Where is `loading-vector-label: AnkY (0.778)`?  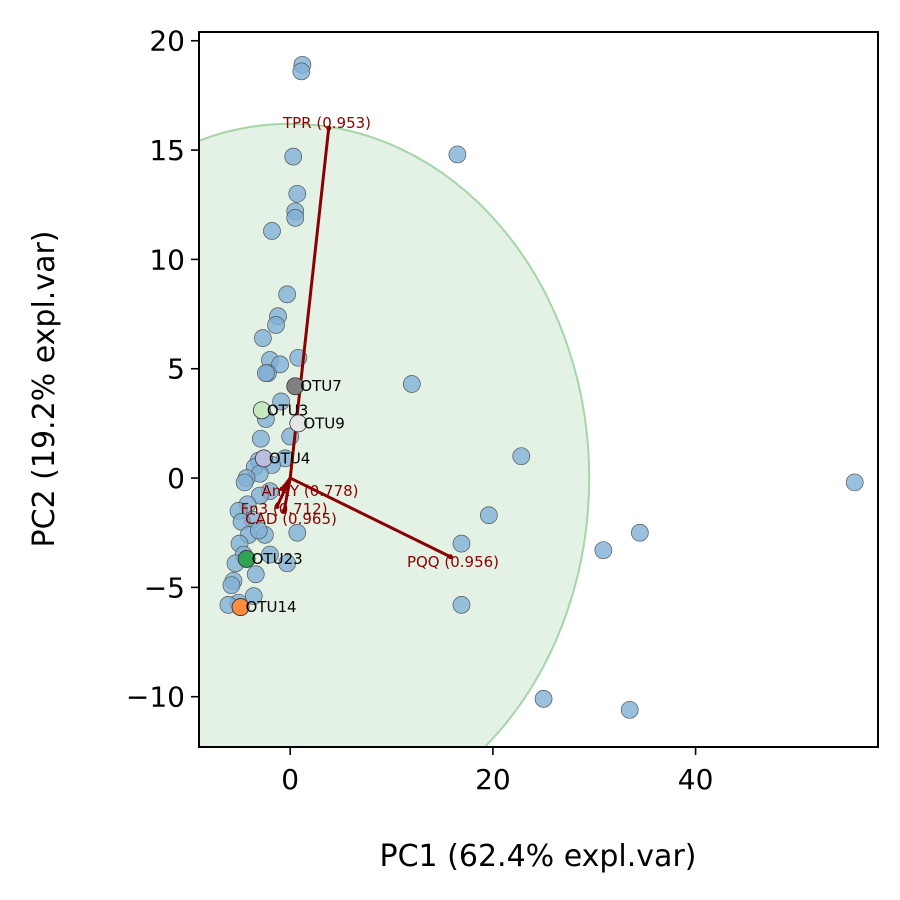 loading-vector-label: AnkY (0.778) is located at coordinates (309, 491).